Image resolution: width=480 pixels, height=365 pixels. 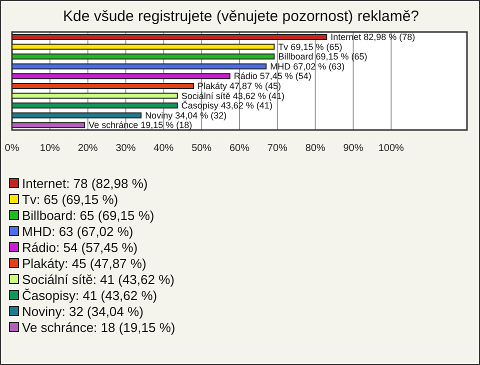 What do you see at coordinates (353, 148) in the screenshot?
I see `x-tick-label: 90%` at bounding box center [353, 148].